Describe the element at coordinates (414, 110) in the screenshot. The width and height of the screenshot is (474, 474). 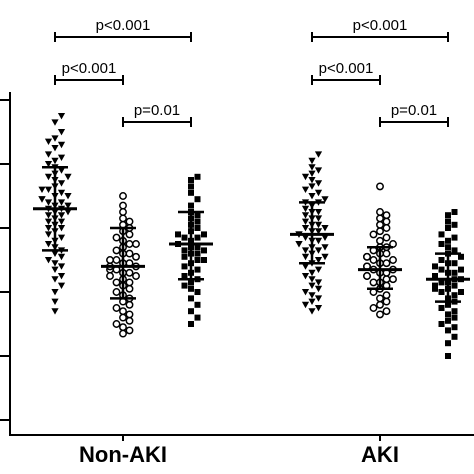
I see `p-value-label: p=0.01` at that location.